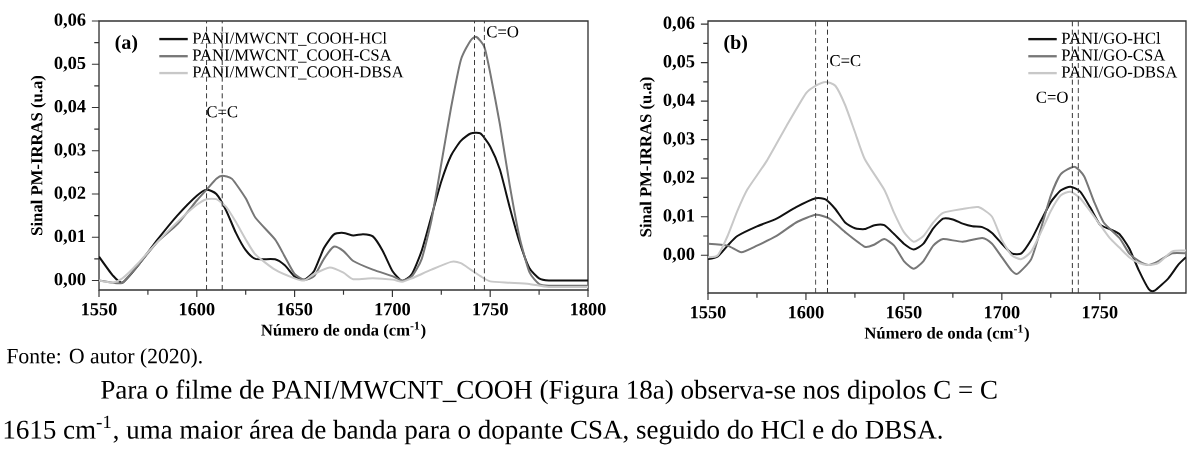 The image size is (1187, 454). Describe the element at coordinates (1119, 72) in the screenshot. I see `legend-label: PANI/GO-DBSA` at that location.